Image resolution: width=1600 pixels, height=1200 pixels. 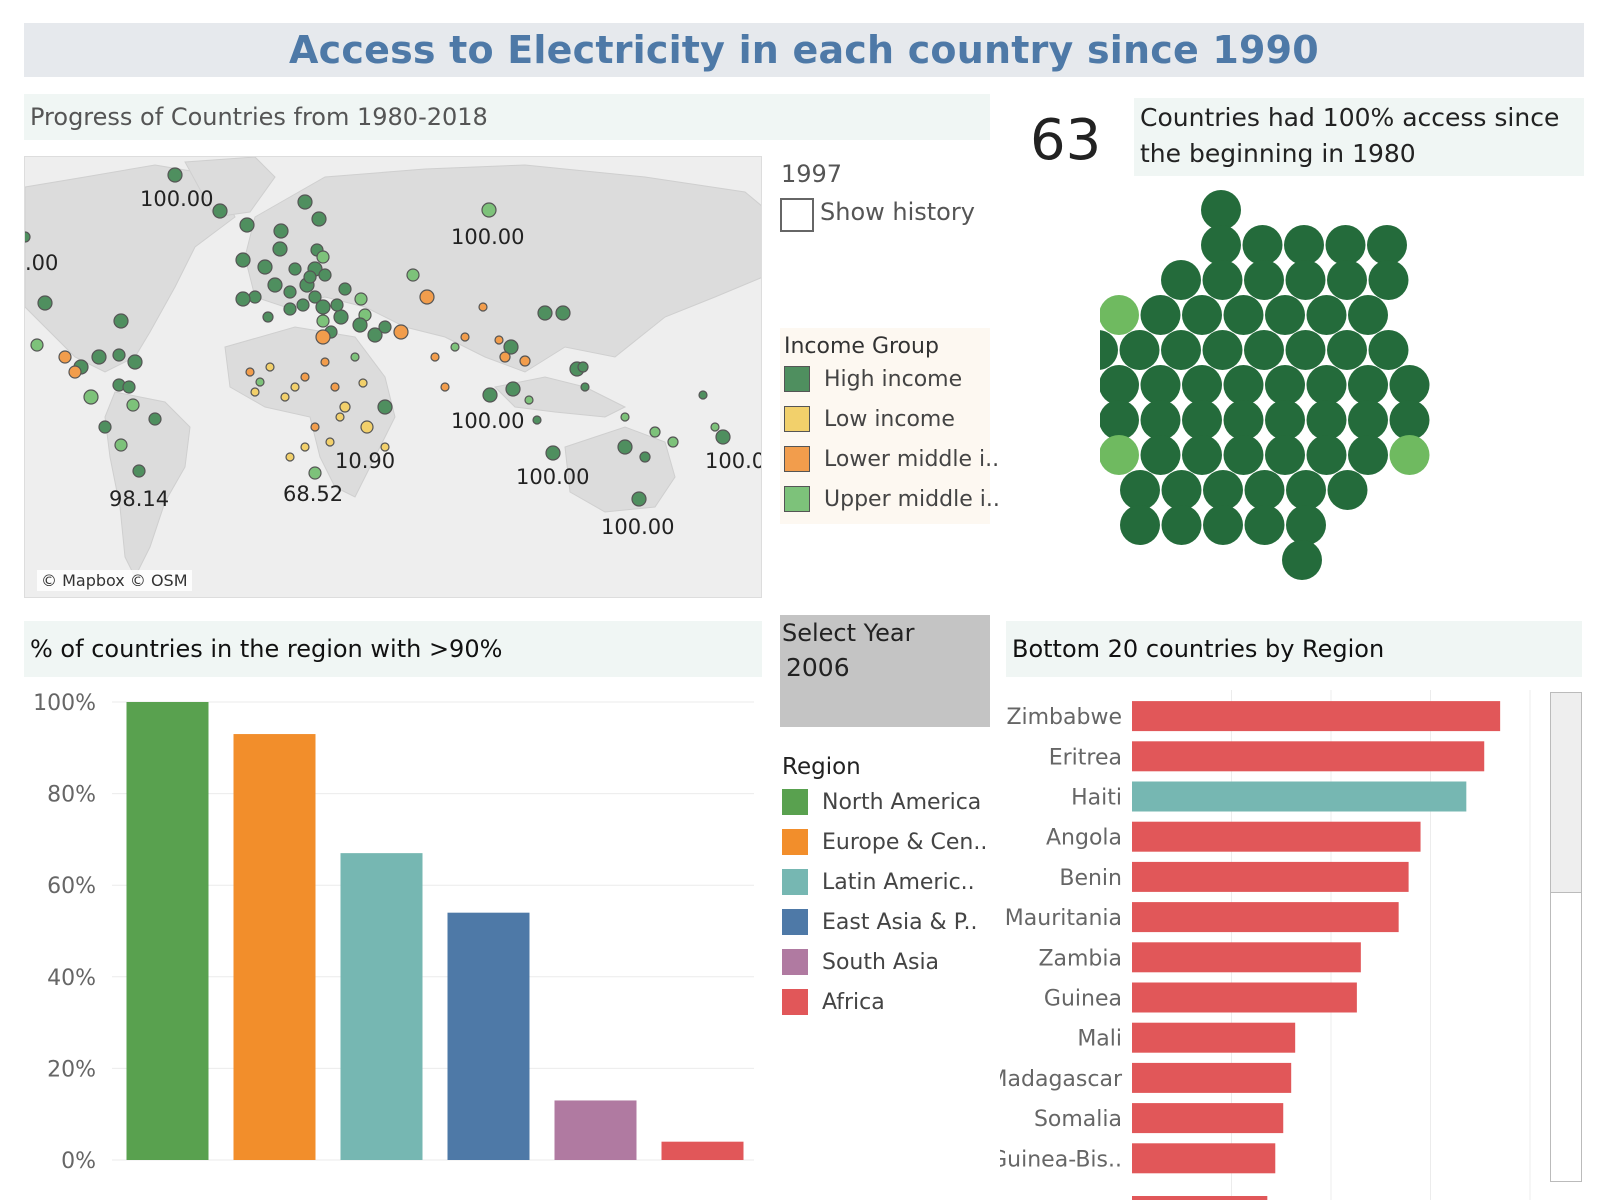 What do you see at coordinates (886, 842) in the screenshot?
I see `region-legend-item: Europe & Cen..` at bounding box center [886, 842].